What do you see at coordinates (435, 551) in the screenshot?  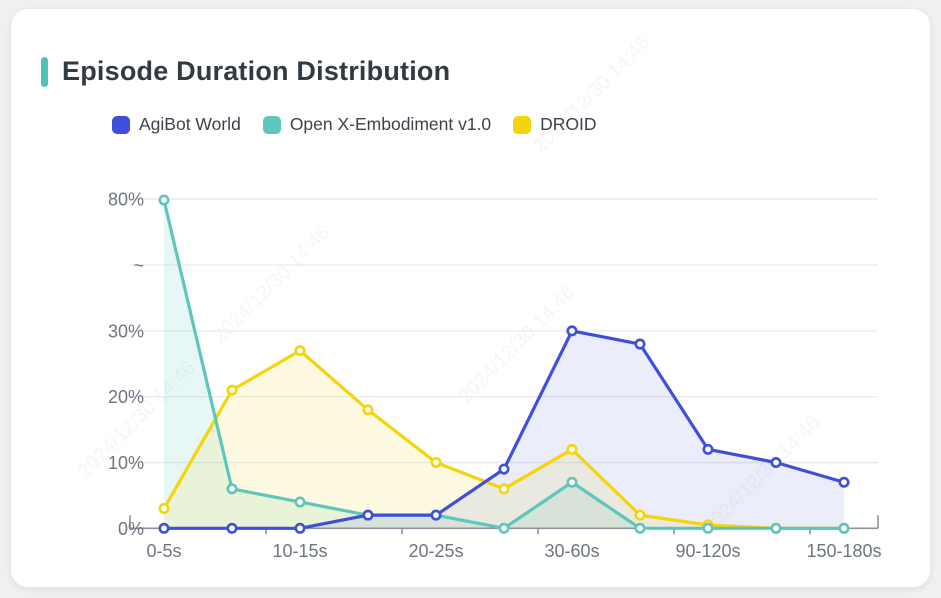 I see `x-axis-label-20-25s: 20-25s` at bounding box center [435, 551].